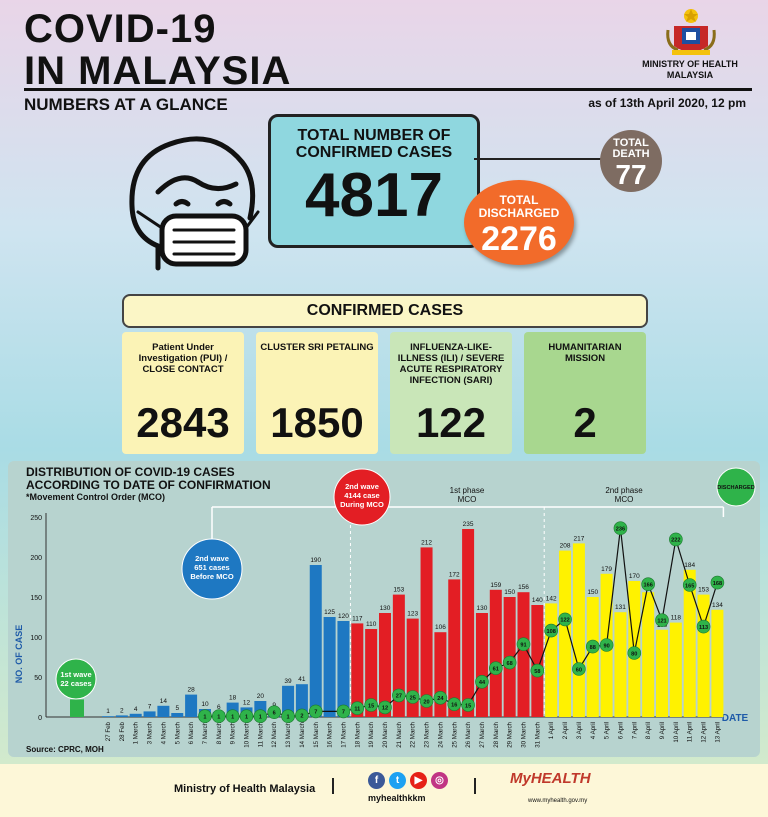 The width and height of the screenshot is (768, 817). I want to click on footer-divider, so click(475, 786).